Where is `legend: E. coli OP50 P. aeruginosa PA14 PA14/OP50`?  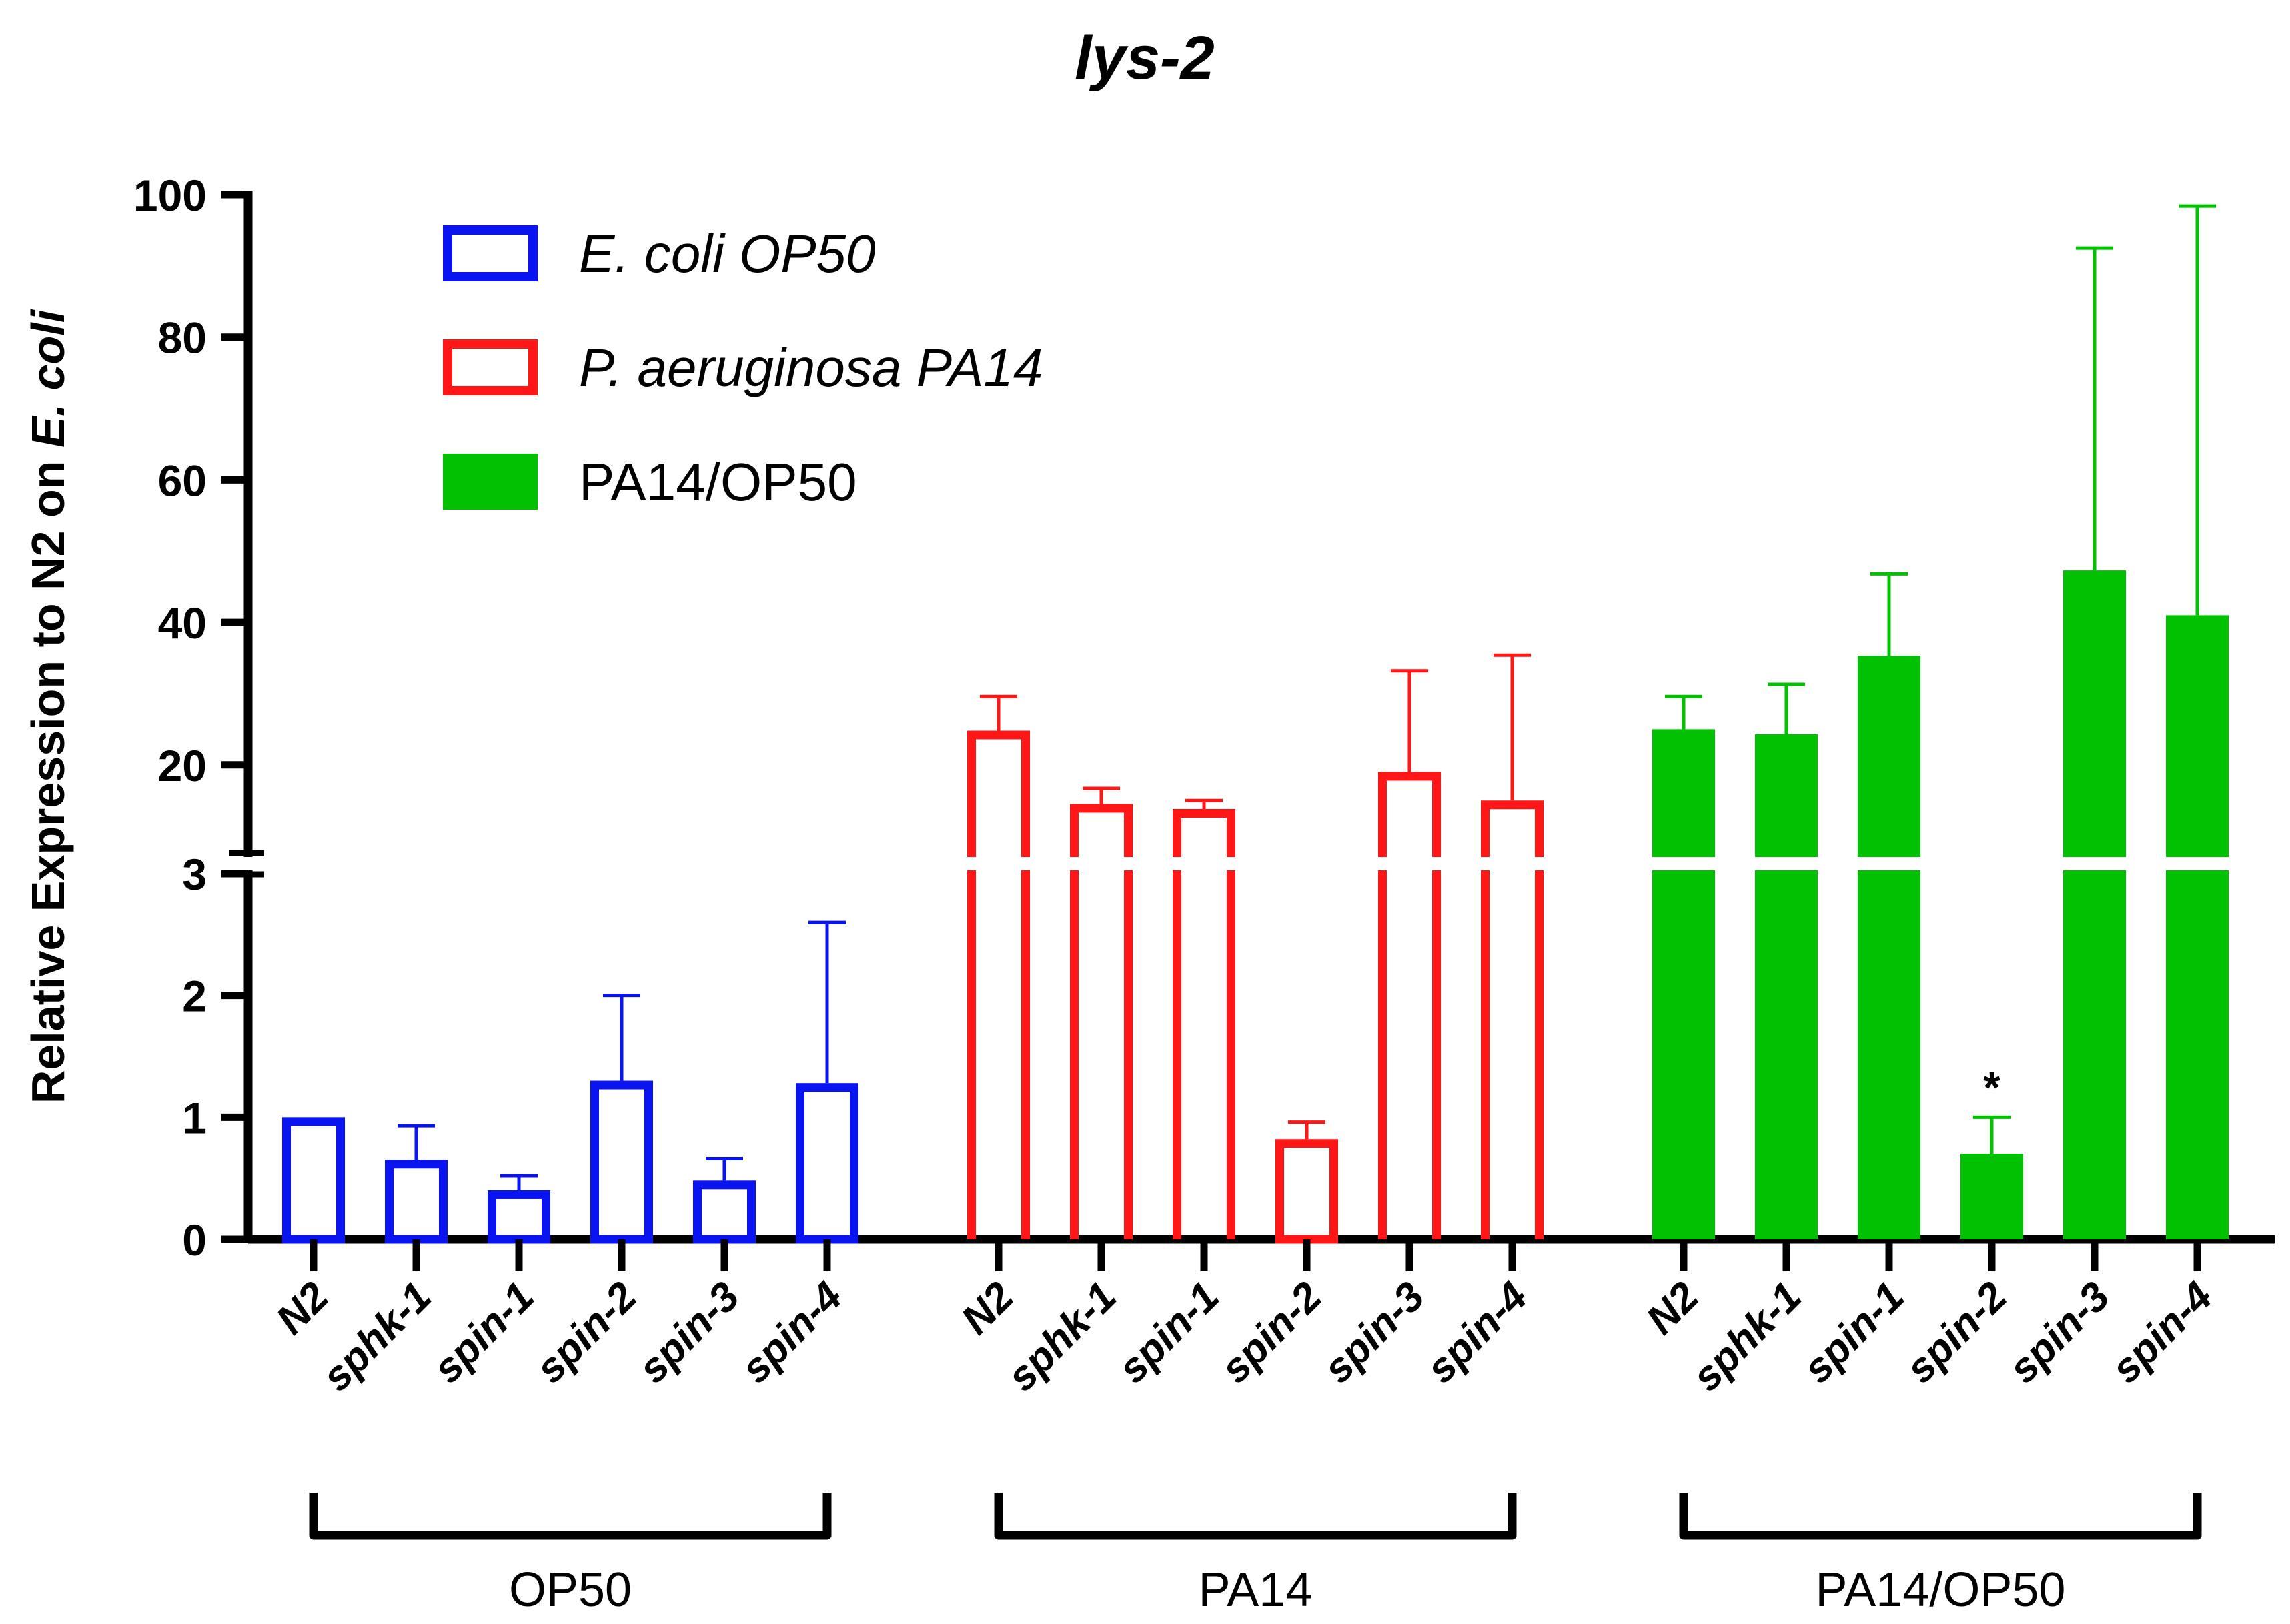 legend: E. coli OP50 P. aeruginosa PA14 PA14/OP50 is located at coordinates (743, 368).